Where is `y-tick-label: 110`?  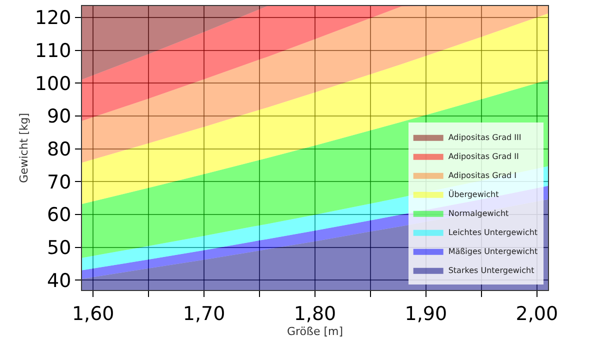
y-tick-label: 110 is located at coordinates (53, 51).